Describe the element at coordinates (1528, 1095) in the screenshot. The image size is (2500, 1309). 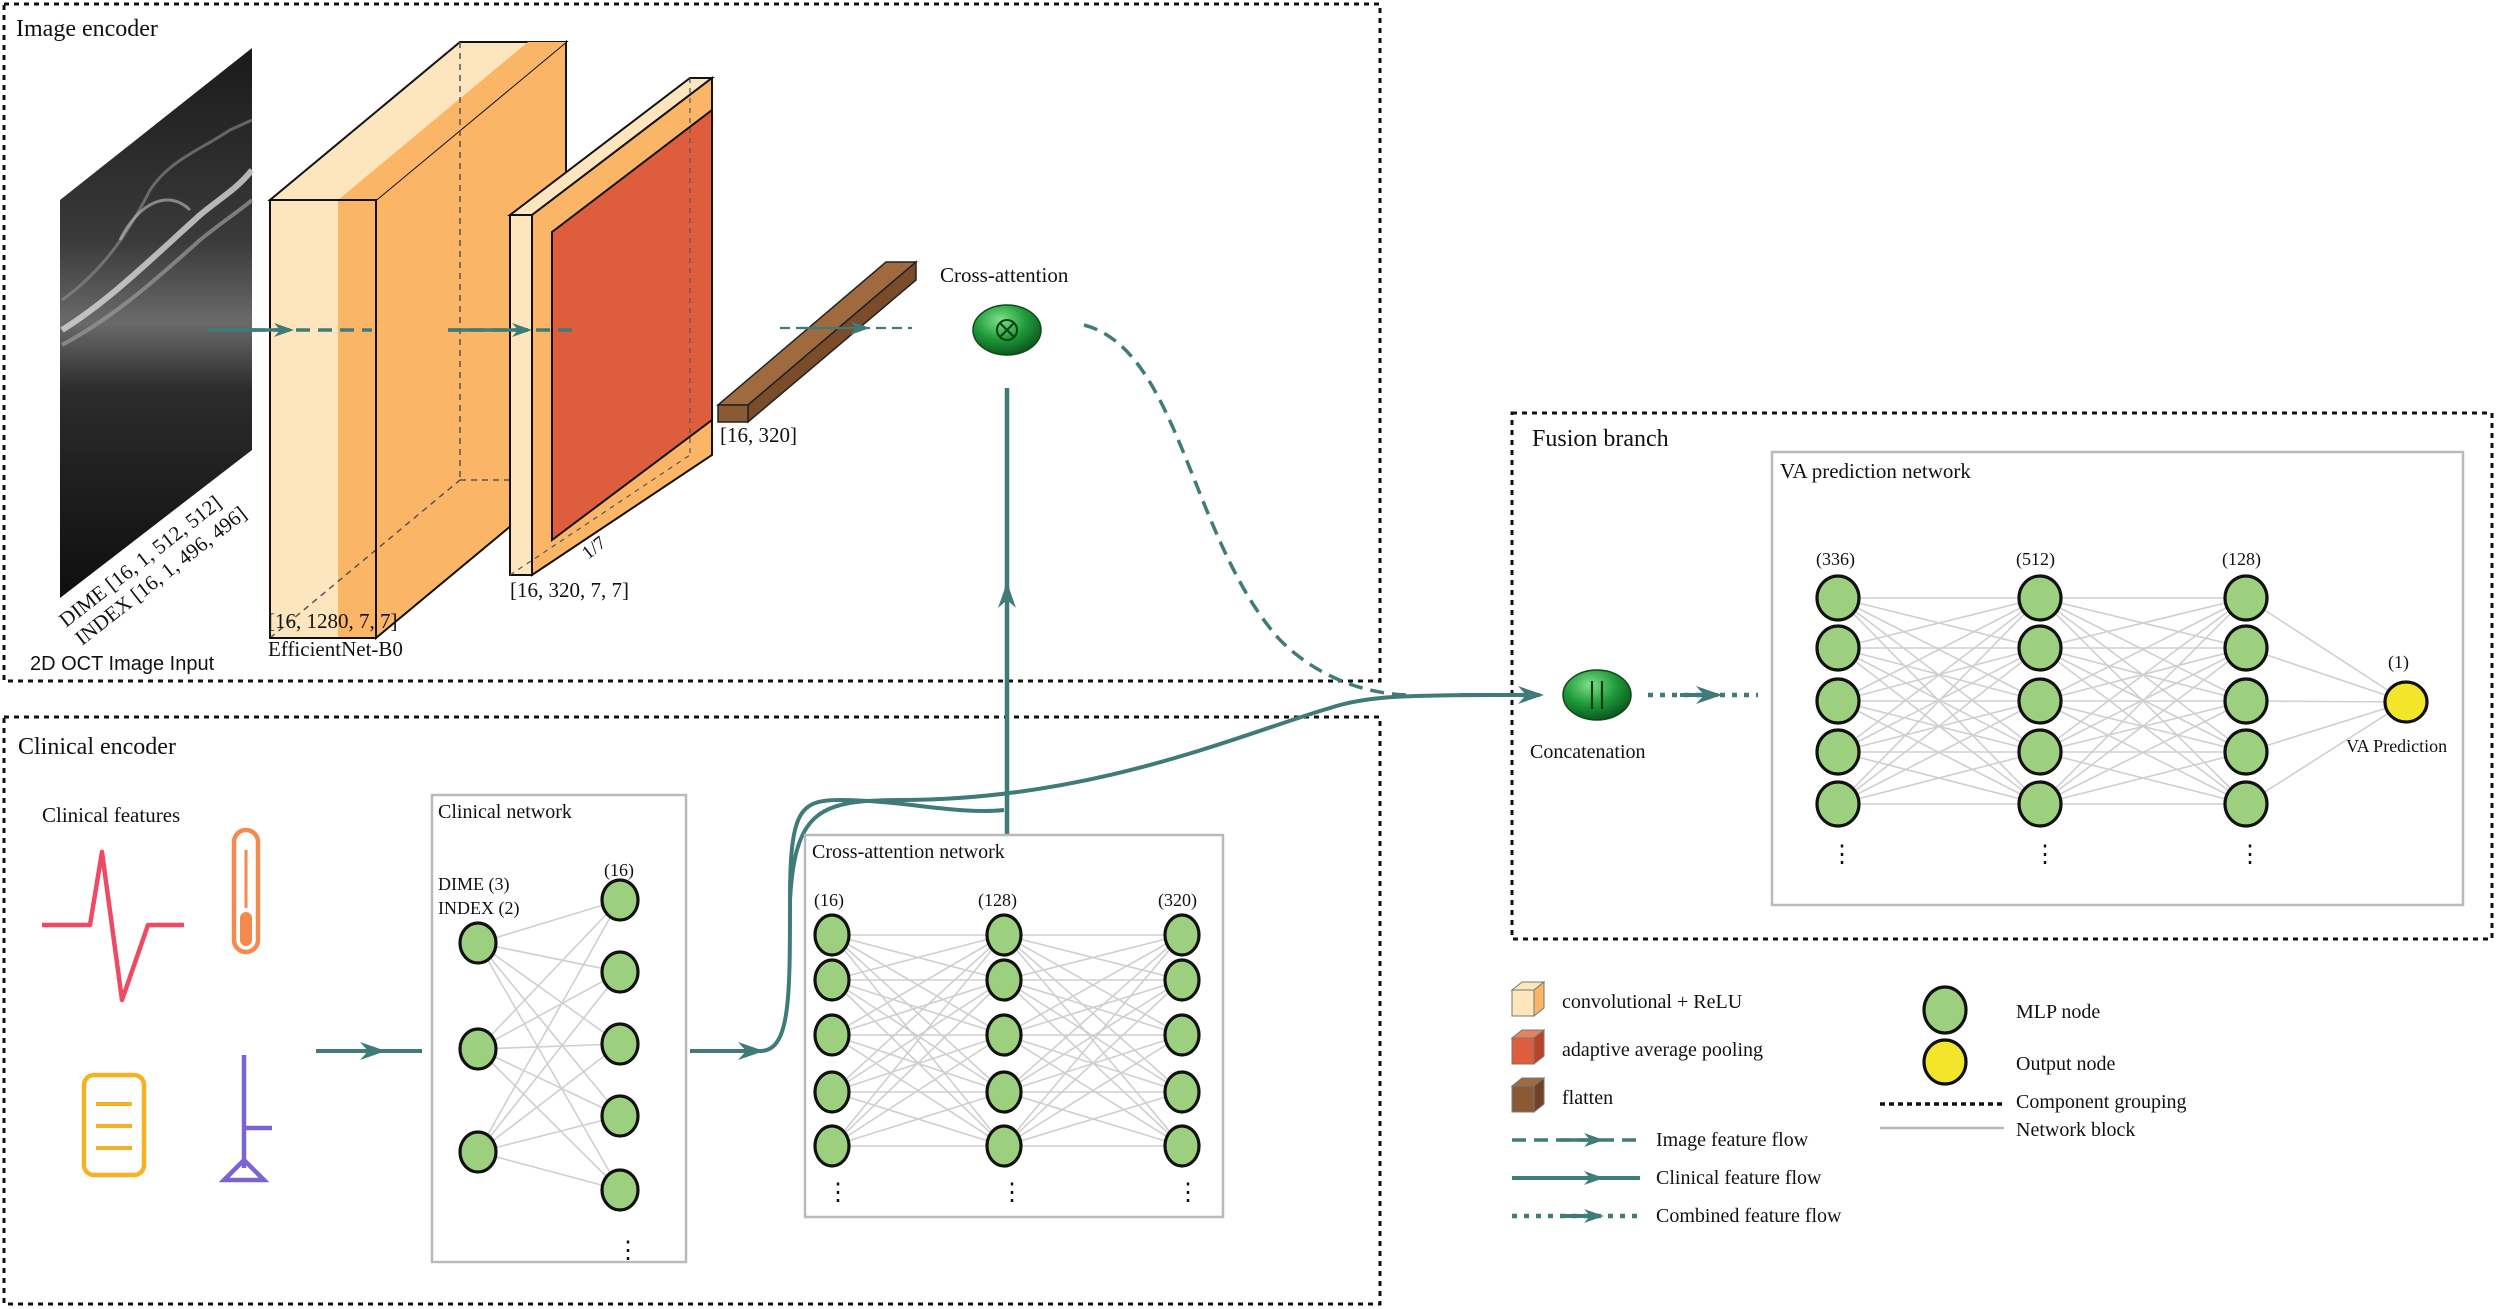
I see `legend-flatten-swatch` at that location.